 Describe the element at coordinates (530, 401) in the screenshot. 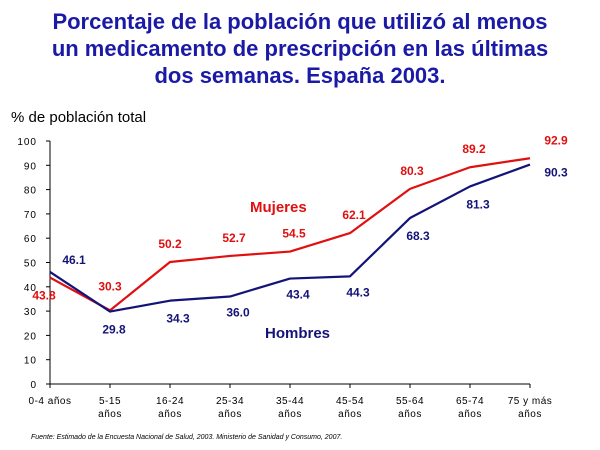

I see `x-tick-label: 75 y más` at that location.